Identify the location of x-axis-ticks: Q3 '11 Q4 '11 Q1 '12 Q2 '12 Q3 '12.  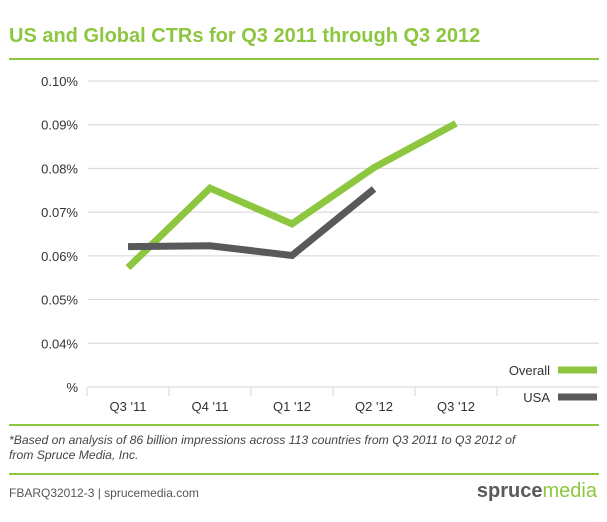
(292, 400).